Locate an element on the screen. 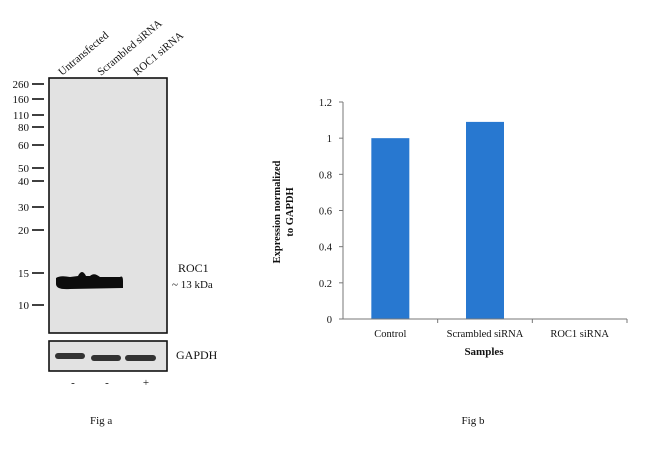 The width and height of the screenshot is (650, 459). y-tick-label: 1.2 is located at coordinates (325, 103).